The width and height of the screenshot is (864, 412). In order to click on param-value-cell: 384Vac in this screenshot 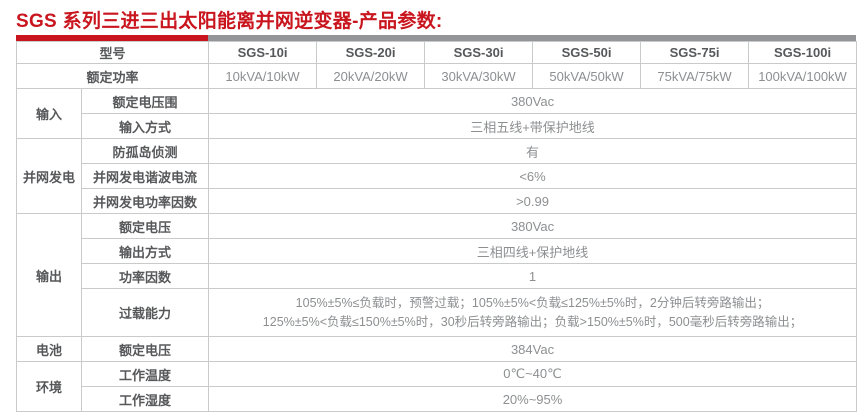, I will do `click(533, 349)`.